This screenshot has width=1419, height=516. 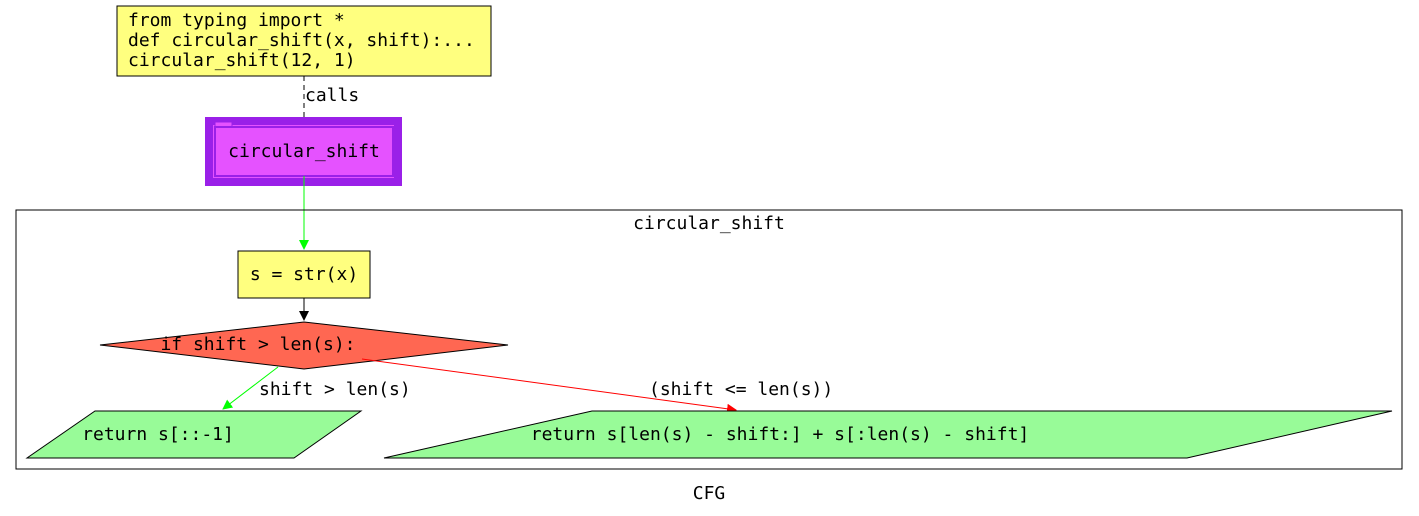 I want to click on assign-node: s = str(x), so click(x=304, y=274).